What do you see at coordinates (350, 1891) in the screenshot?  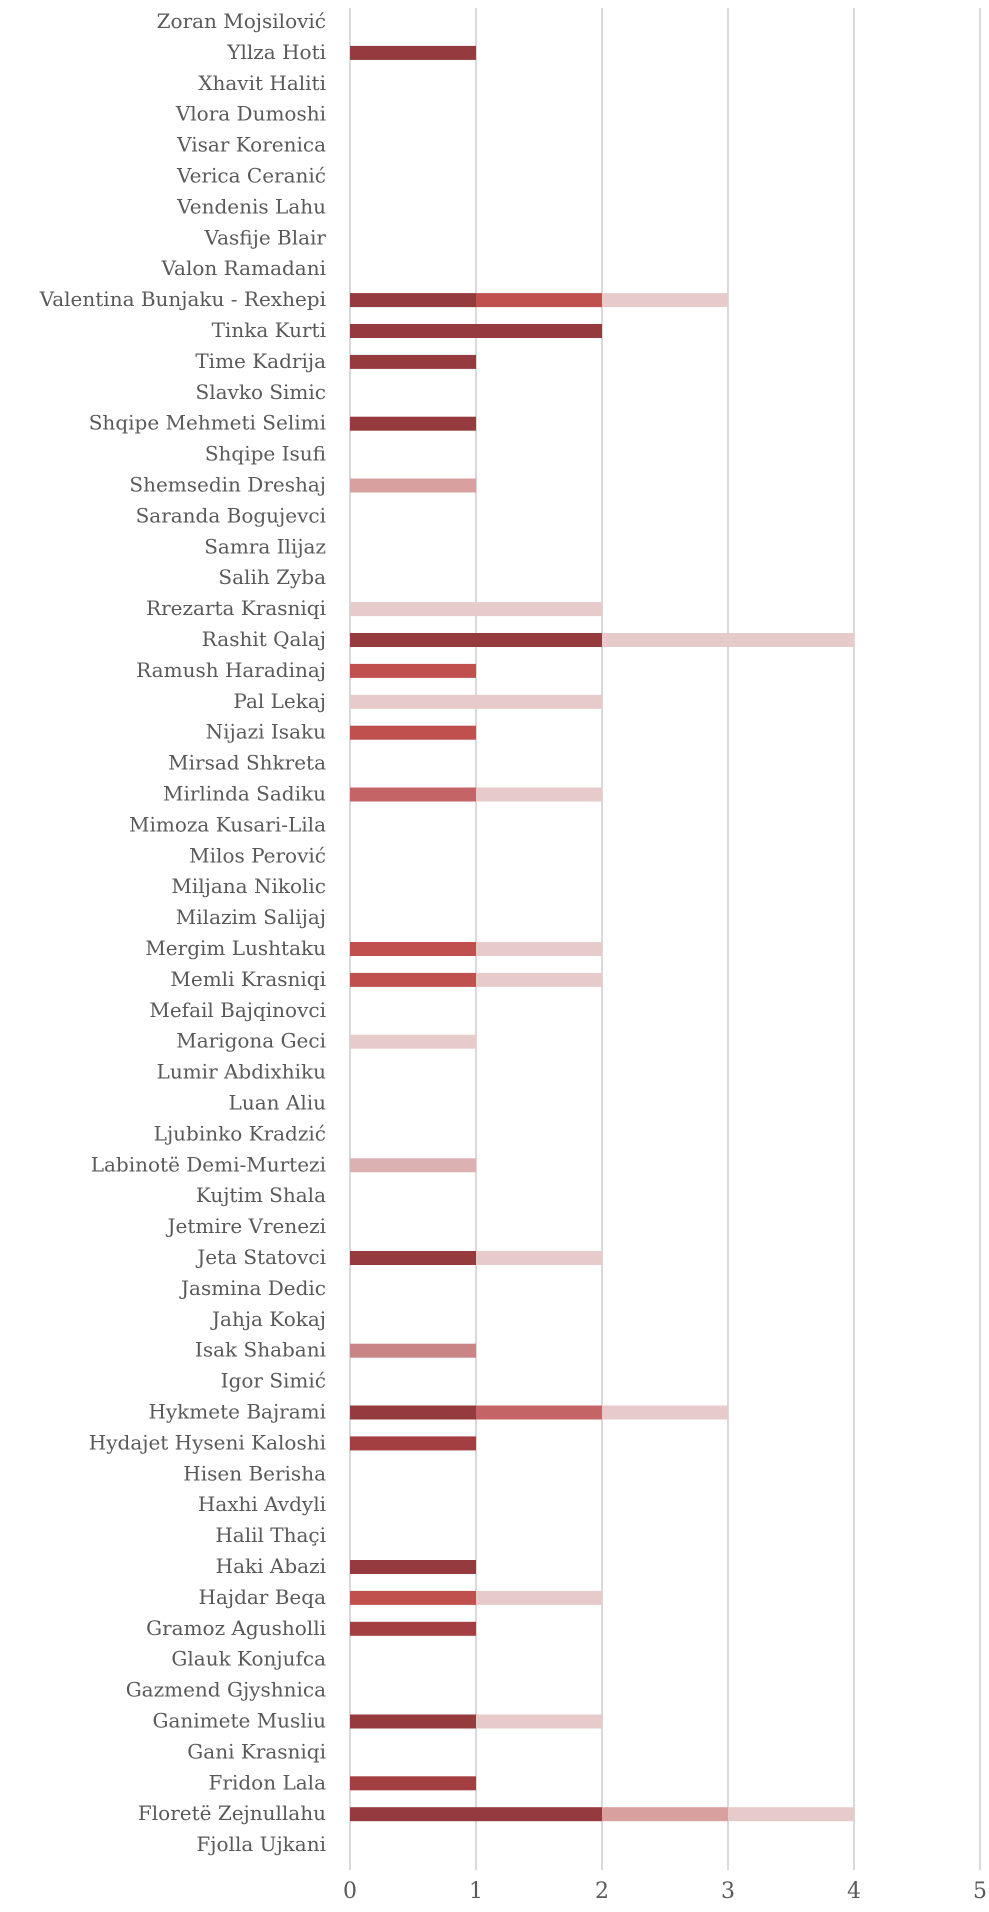 I see `x-tick-label: 0` at bounding box center [350, 1891].